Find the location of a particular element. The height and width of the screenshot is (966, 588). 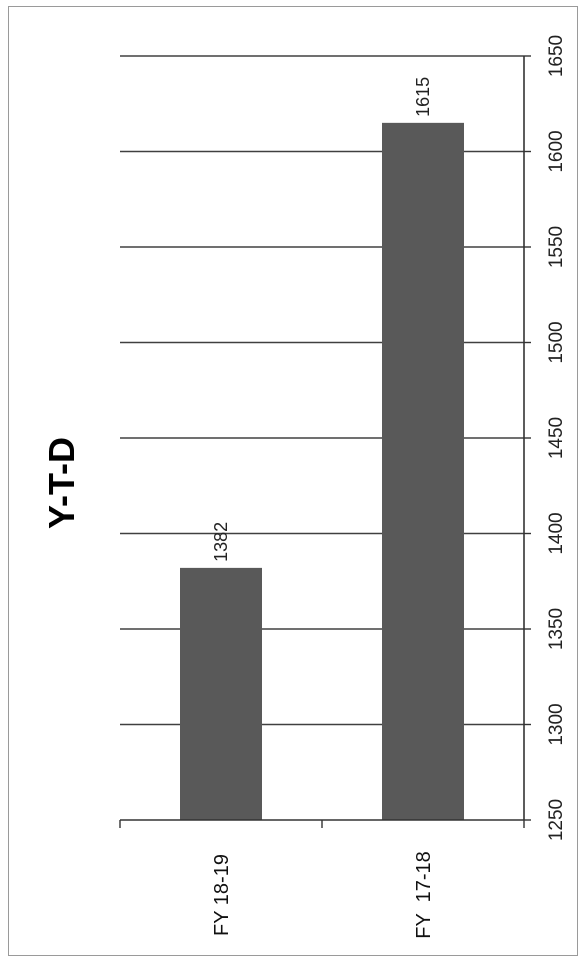

data-label: 1382 is located at coordinates (221, 542).